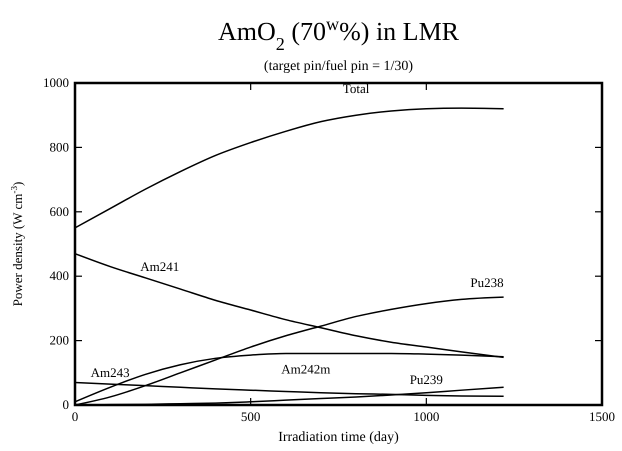 The height and width of the screenshot is (451, 622). What do you see at coordinates (59, 276) in the screenshot?
I see `y-tick-label: 400` at bounding box center [59, 276].